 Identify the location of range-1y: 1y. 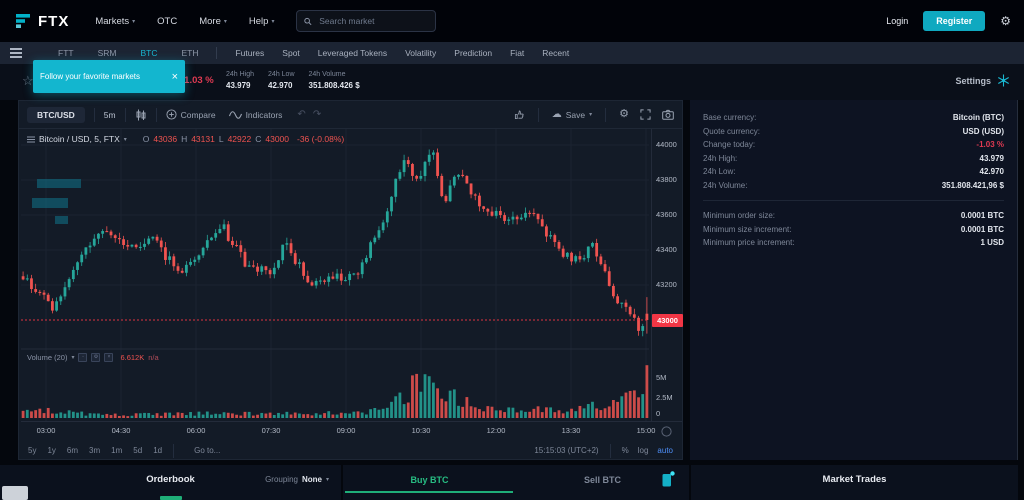
(51, 450).